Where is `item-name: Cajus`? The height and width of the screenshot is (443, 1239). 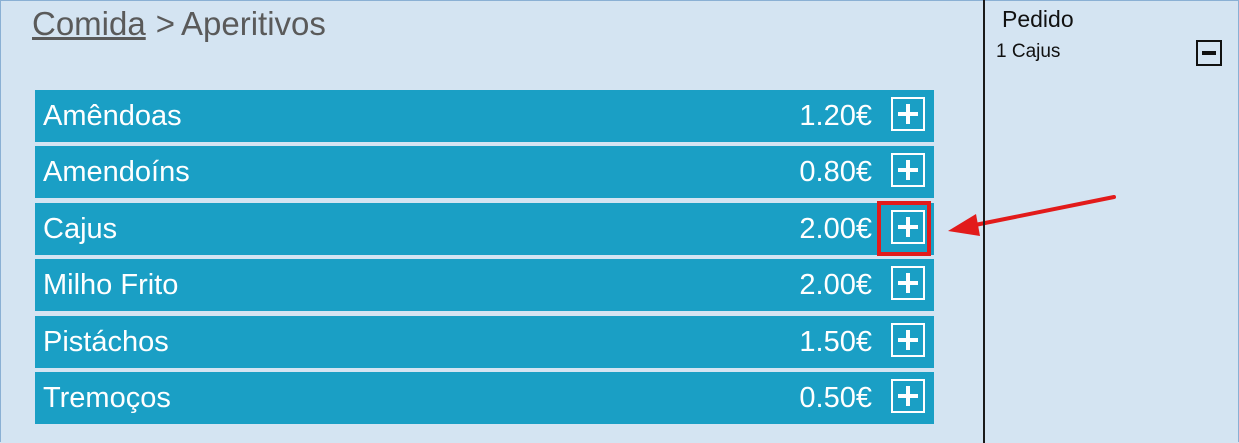 item-name: Cajus is located at coordinates (80, 228).